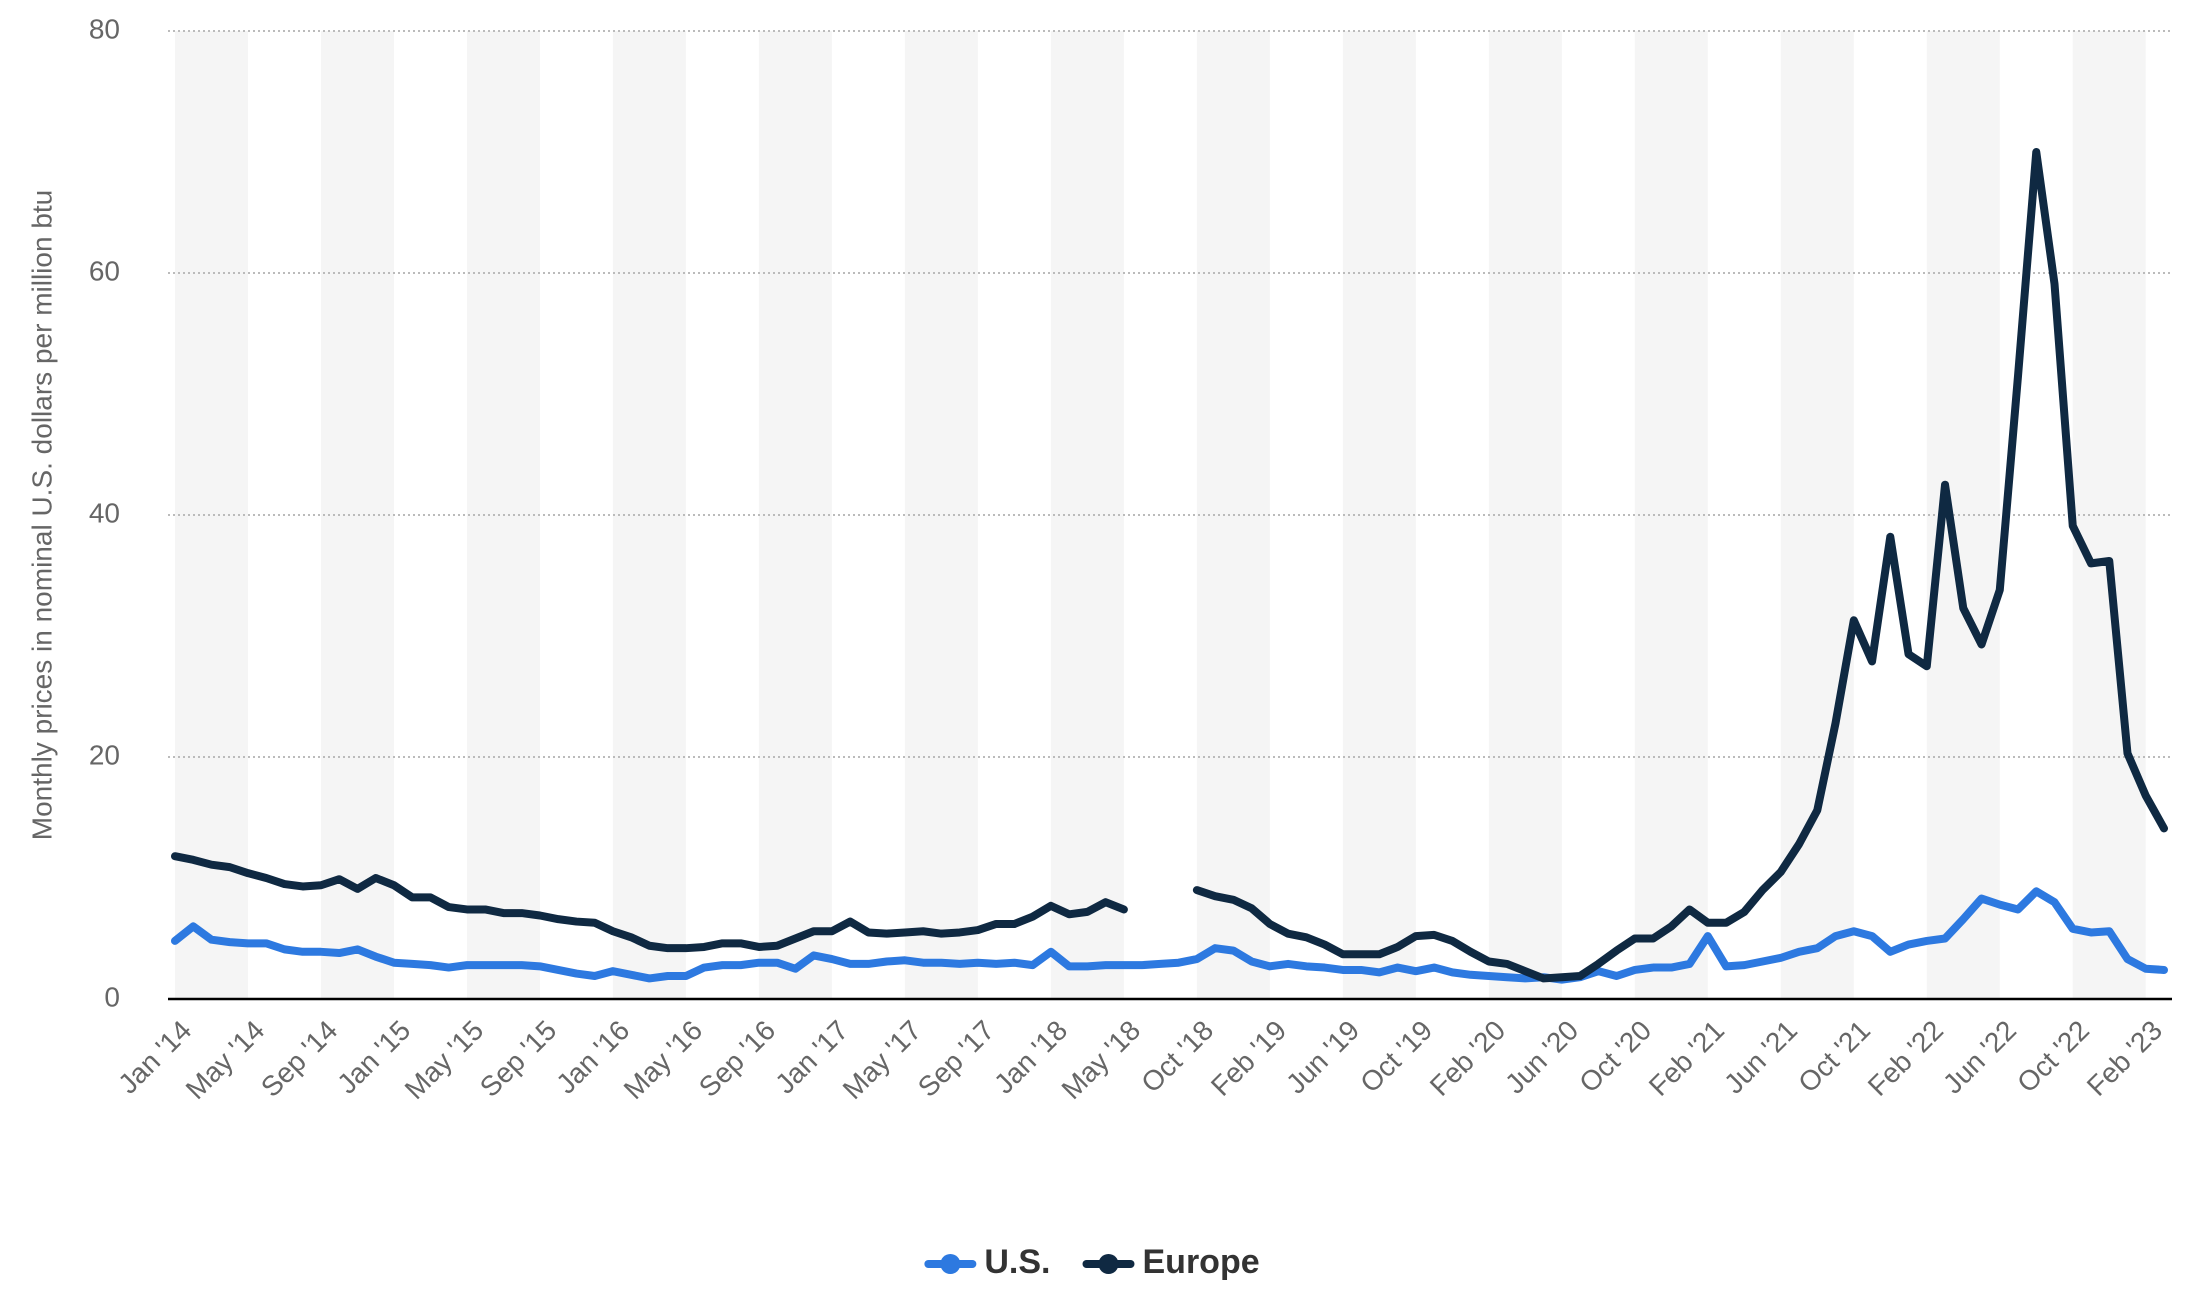  What do you see at coordinates (1177, 1056) in the screenshot?
I see `x-tick-label: Oct '18` at bounding box center [1177, 1056].